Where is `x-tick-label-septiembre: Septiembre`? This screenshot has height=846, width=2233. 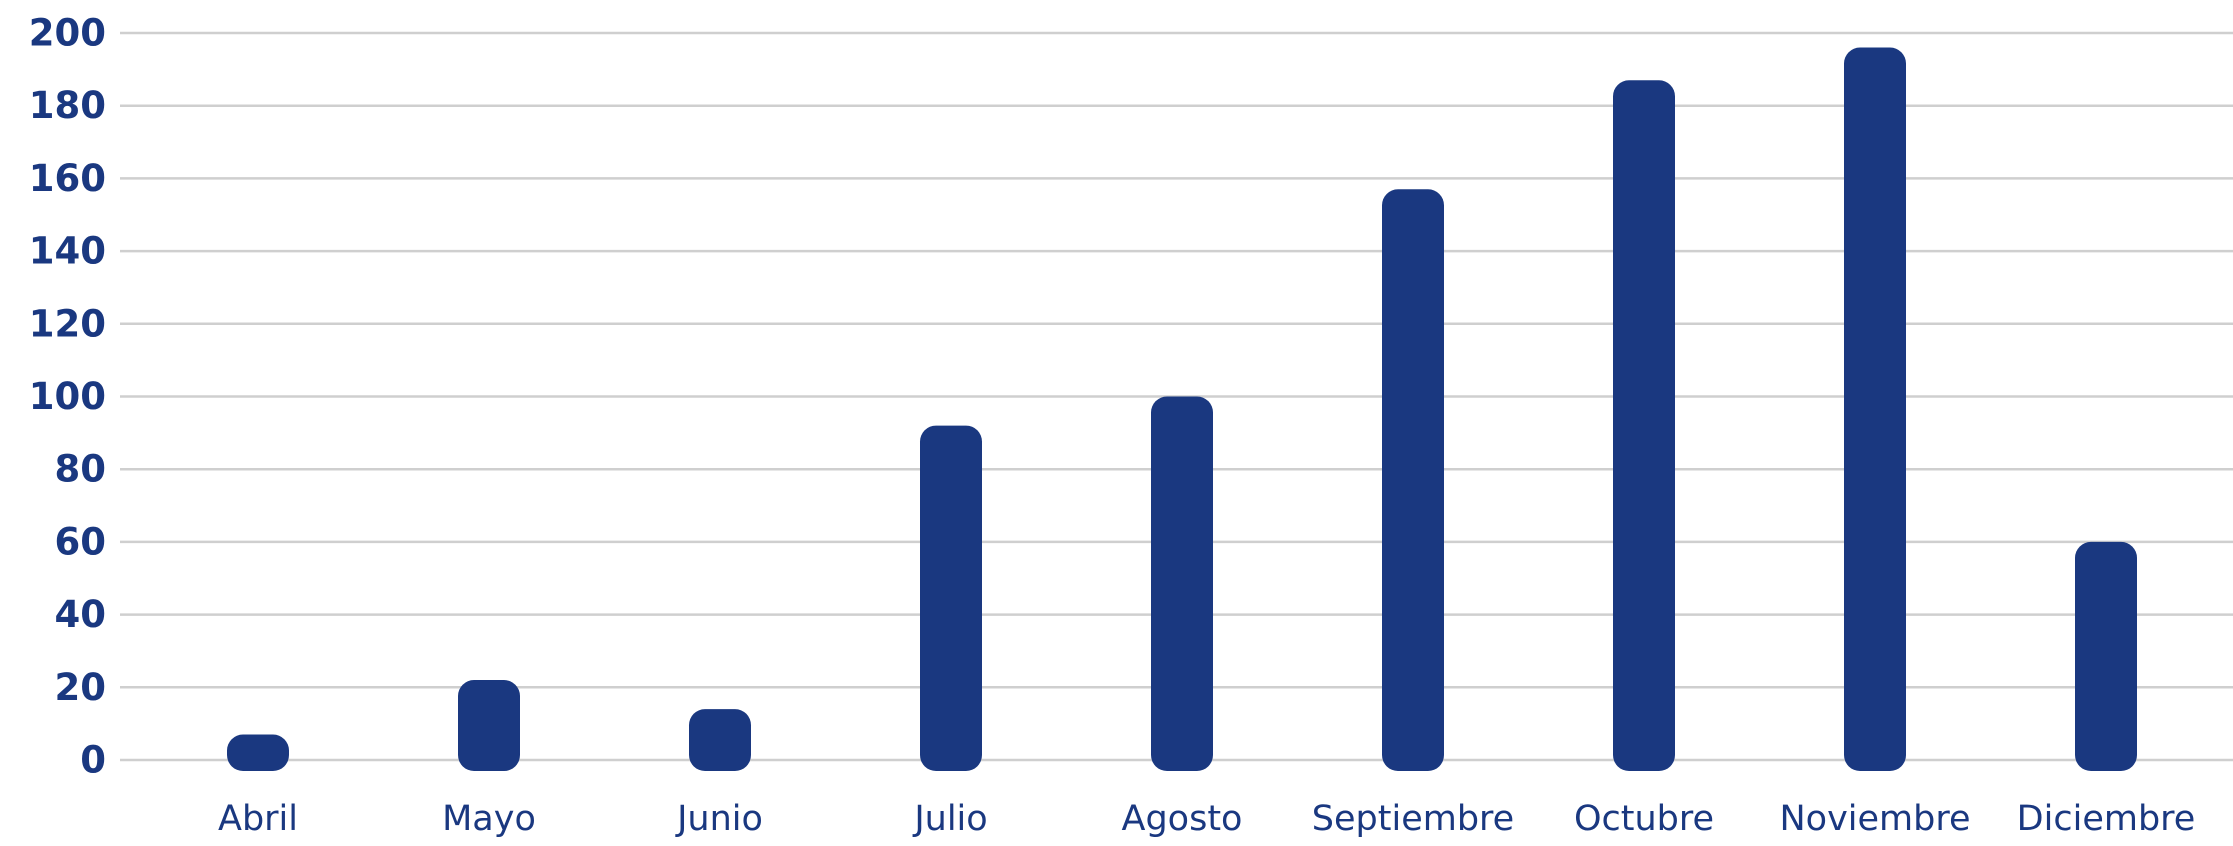 x-tick-label-septiembre: Septiembre is located at coordinates (1413, 819).